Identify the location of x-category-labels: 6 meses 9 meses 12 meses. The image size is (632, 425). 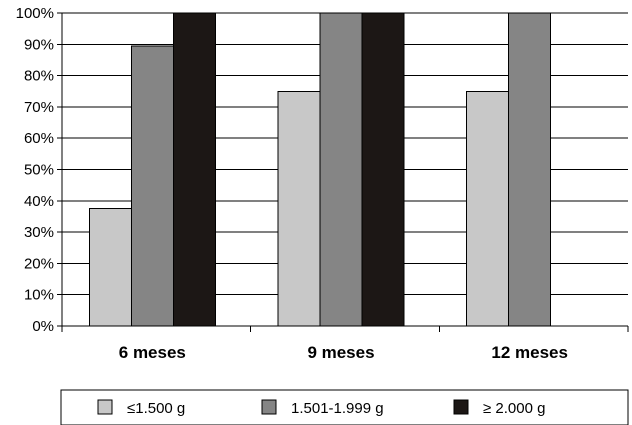
(343, 352).